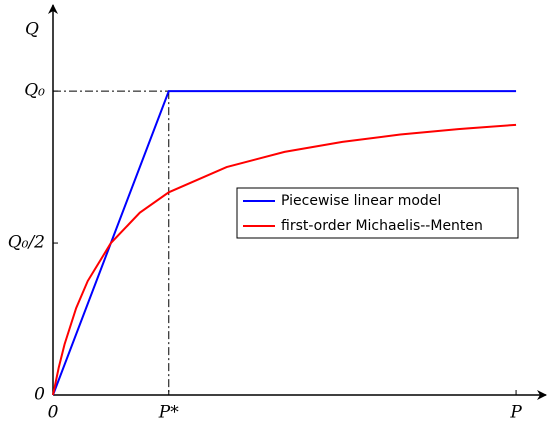 Image resolution: width=550 pixels, height=426 pixels. What do you see at coordinates (34, 91) in the screenshot?
I see `y-tick-label: Q₀` at bounding box center [34, 91].